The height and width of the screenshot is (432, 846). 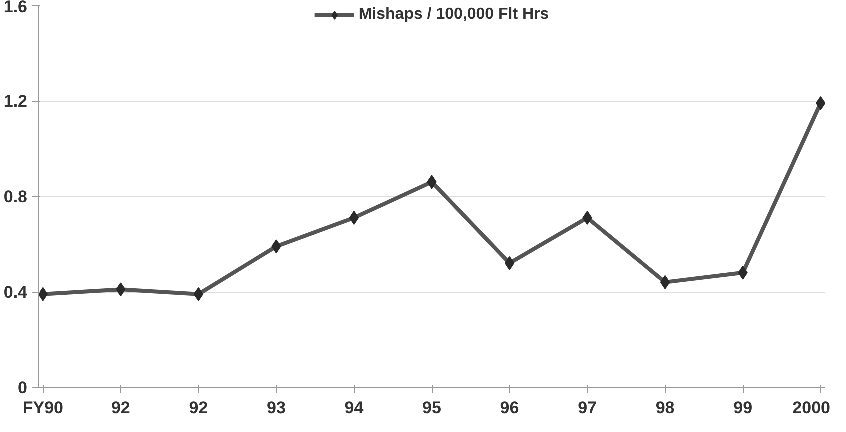 What do you see at coordinates (354, 408) in the screenshot?
I see `x-tick-label: 94` at bounding box center [354, 408].